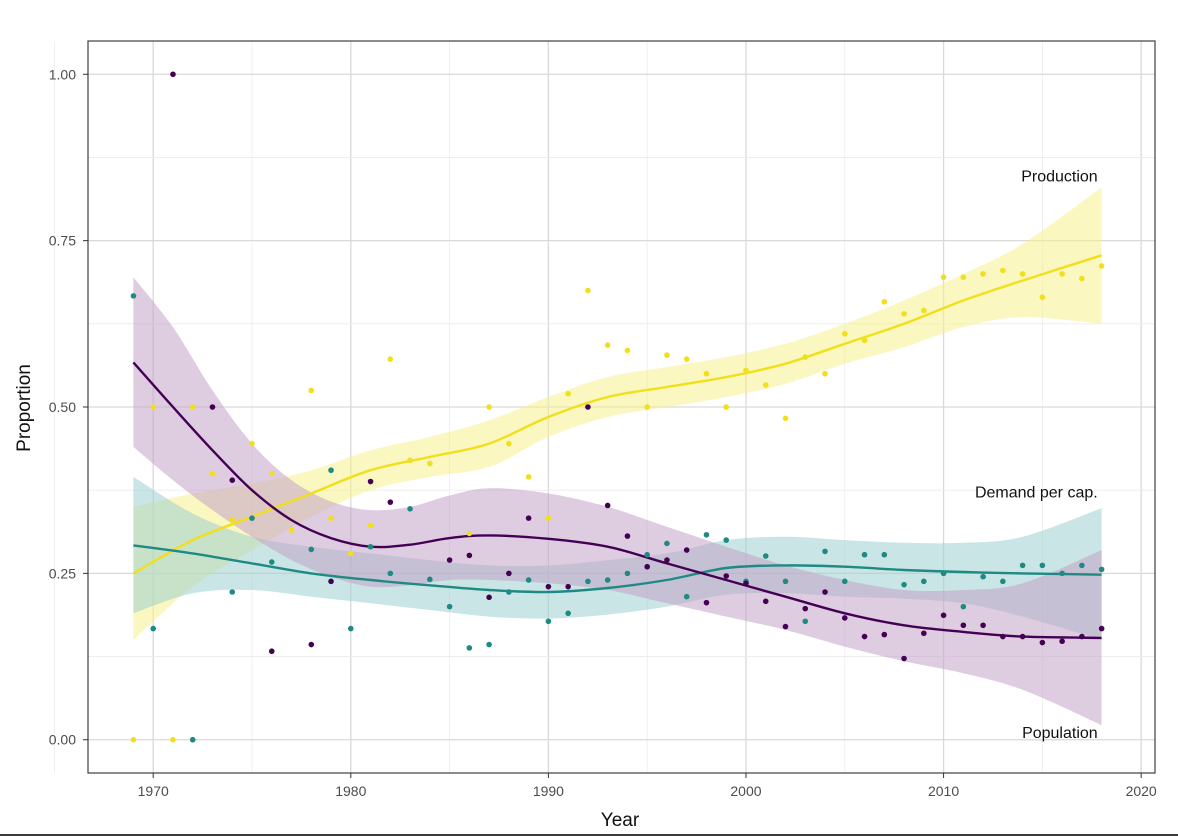  What do you see at coordinates (62, 740) in the screenshot?
I see `y-tick-label: 0.00` at bounding box center [62, 740].